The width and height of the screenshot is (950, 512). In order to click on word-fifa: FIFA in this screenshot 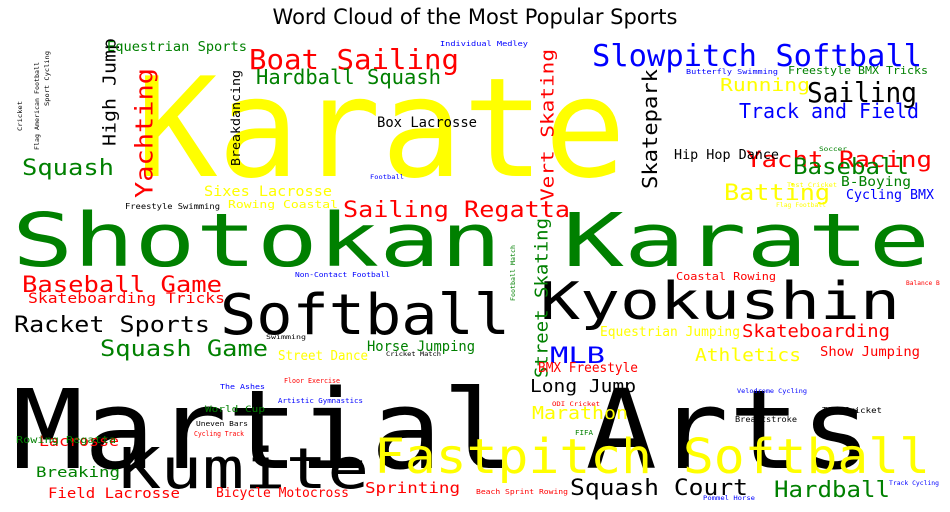, I will do `click(584, 433)`.